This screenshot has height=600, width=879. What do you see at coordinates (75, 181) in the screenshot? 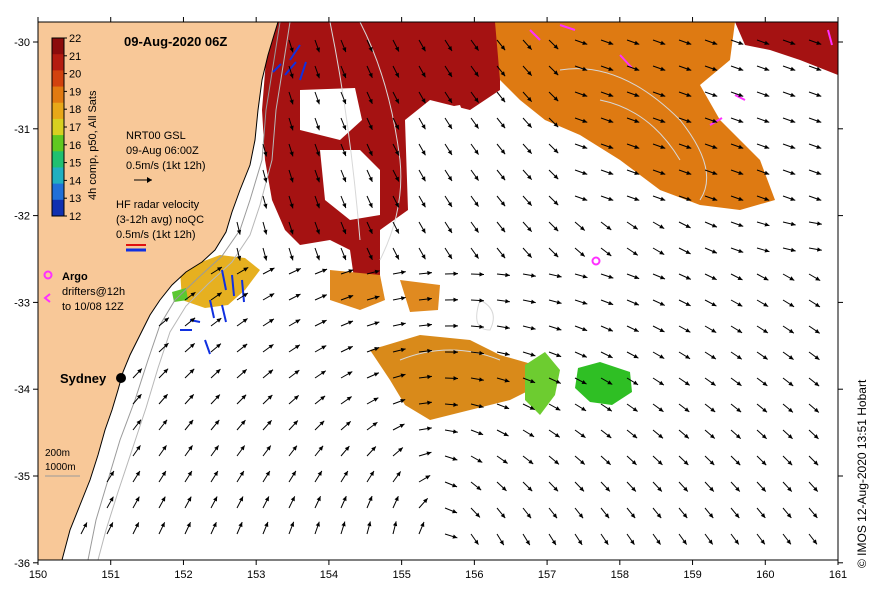
I see `colorbar-tick-label: 14` at bounding box center [75, 181].